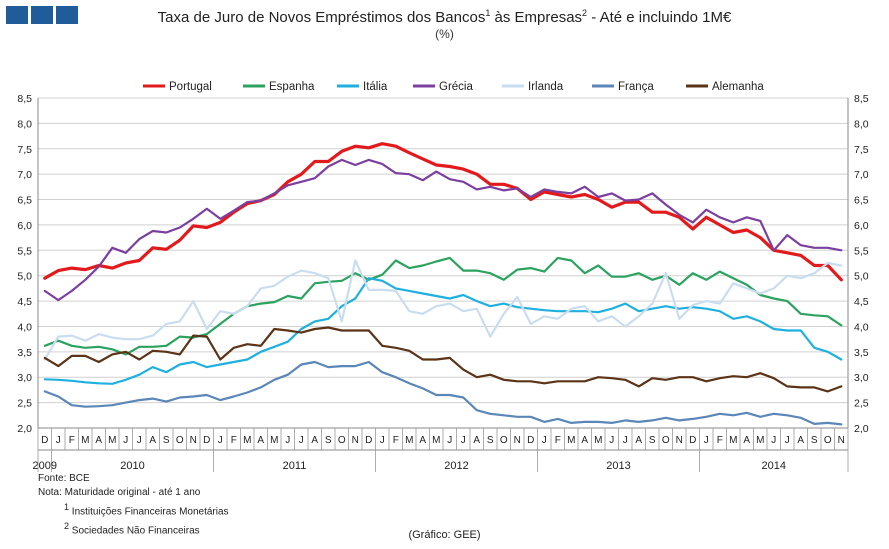 This screenshot has height=549, width=889. Describe the element at coordinates (861, 429) in the screenshot. I see `y-tick-label-right: 2,0` at that location.